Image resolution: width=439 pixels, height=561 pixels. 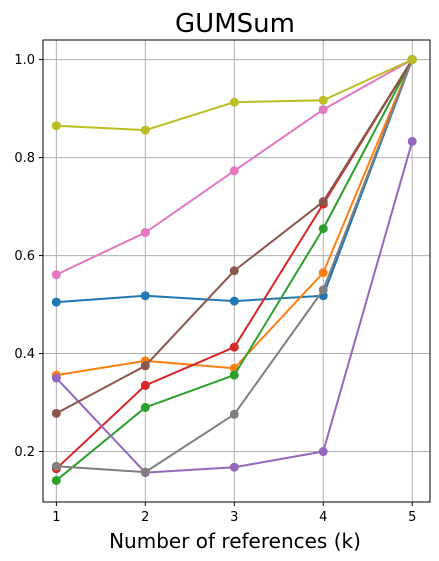 I want to click on x-tick-label: 1, so click(x=56, y=517).